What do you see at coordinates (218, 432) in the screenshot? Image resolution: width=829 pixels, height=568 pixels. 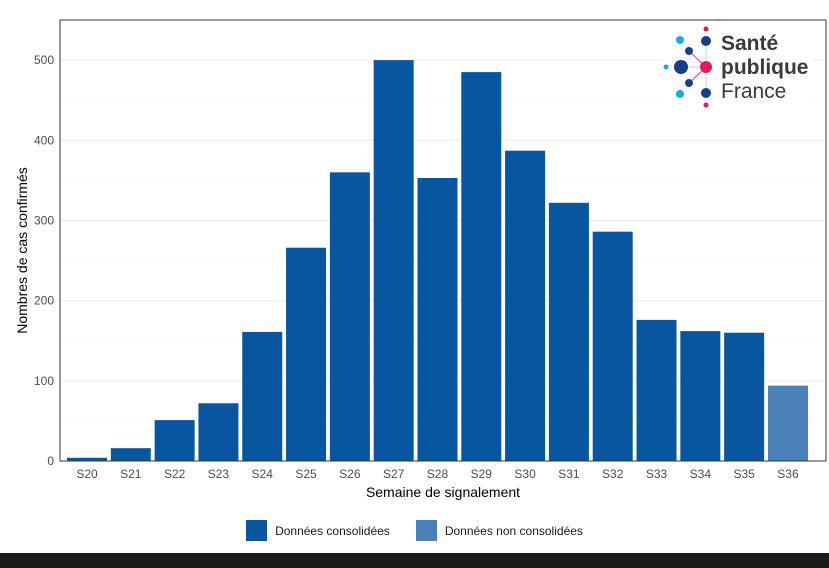 I see `bar-S23` at bounding box center [218, 432].